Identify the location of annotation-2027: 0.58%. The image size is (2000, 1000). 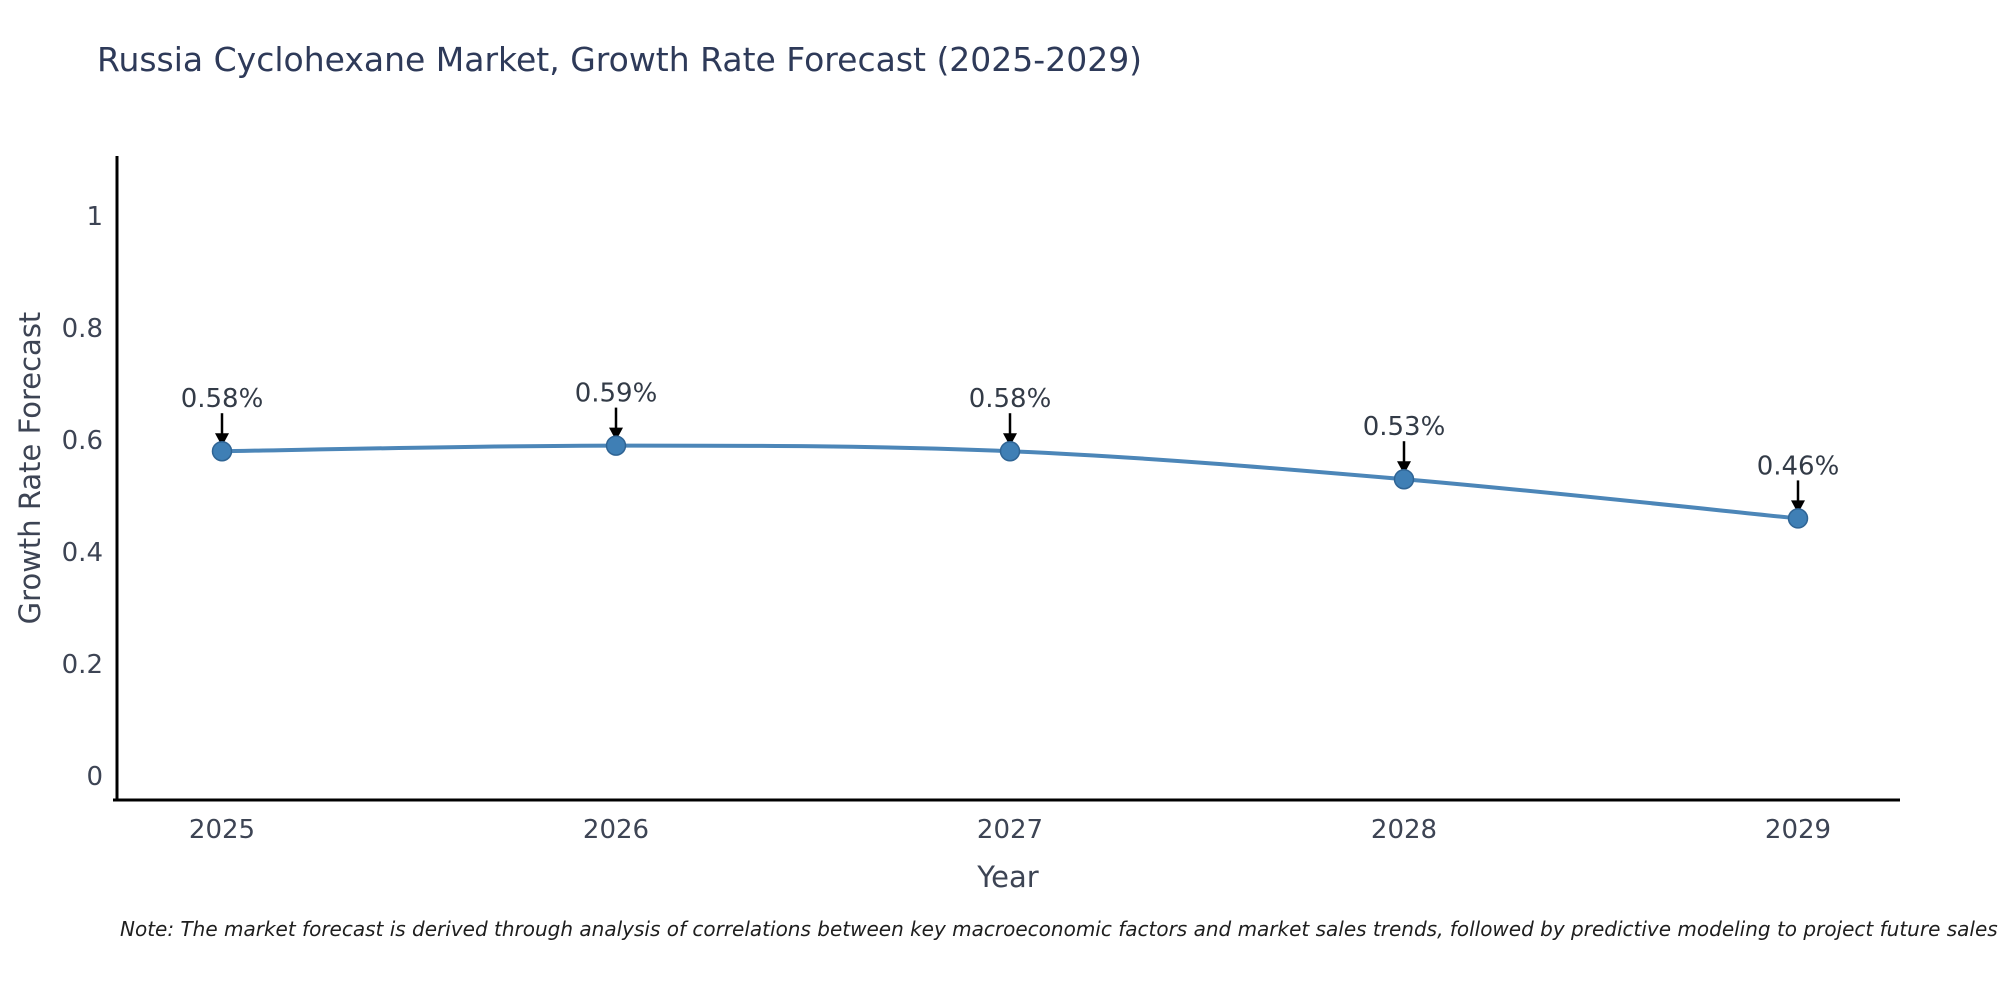
(1010, 415).